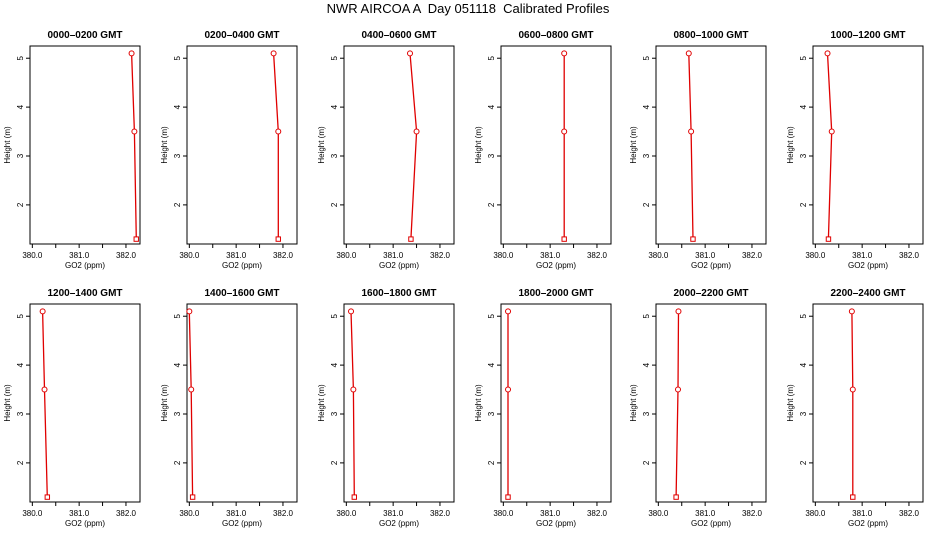  Describe the element at coordinates (241, 35) in the screenshot. I see `panel-title: 0200–0400 GMT` at that location.